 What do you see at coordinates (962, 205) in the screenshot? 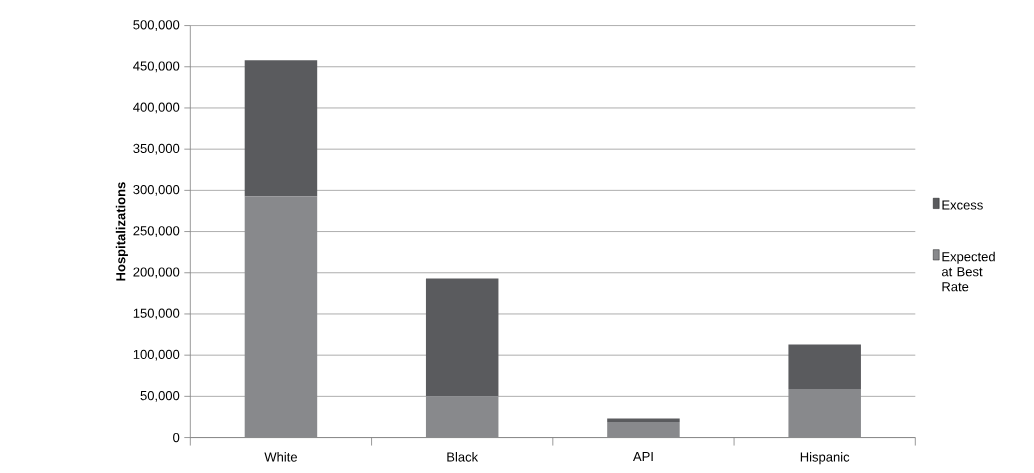
I see `legend-label: Excess` at bounding box center [962, 205].